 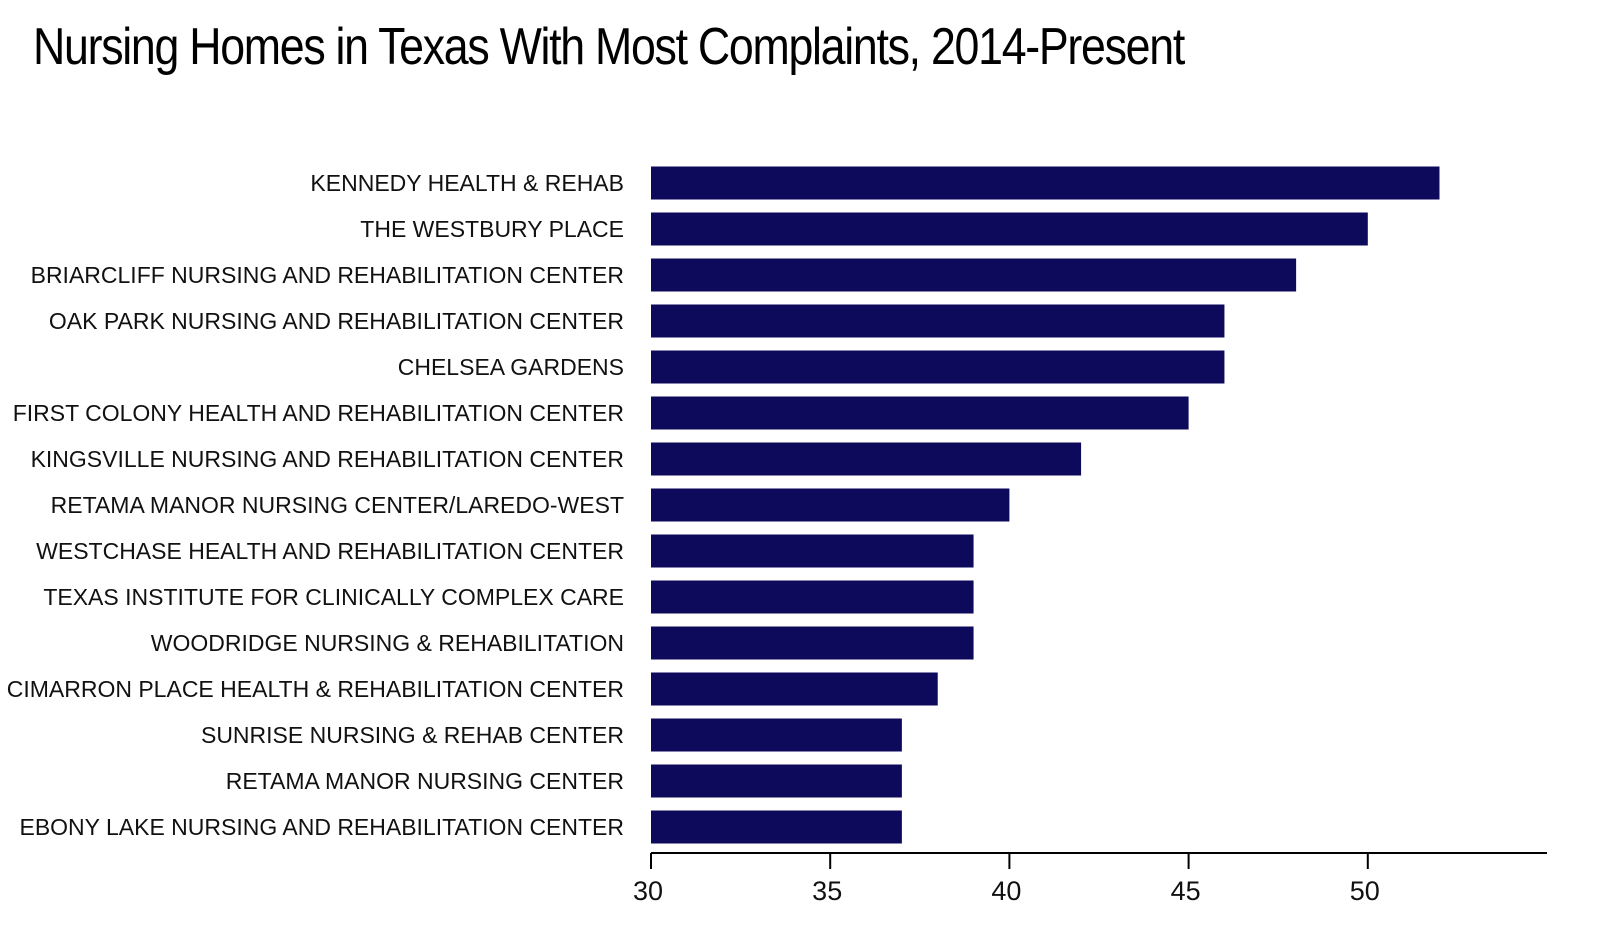 I want to click on x-tick-label: 30, so click(x=648, y=891).